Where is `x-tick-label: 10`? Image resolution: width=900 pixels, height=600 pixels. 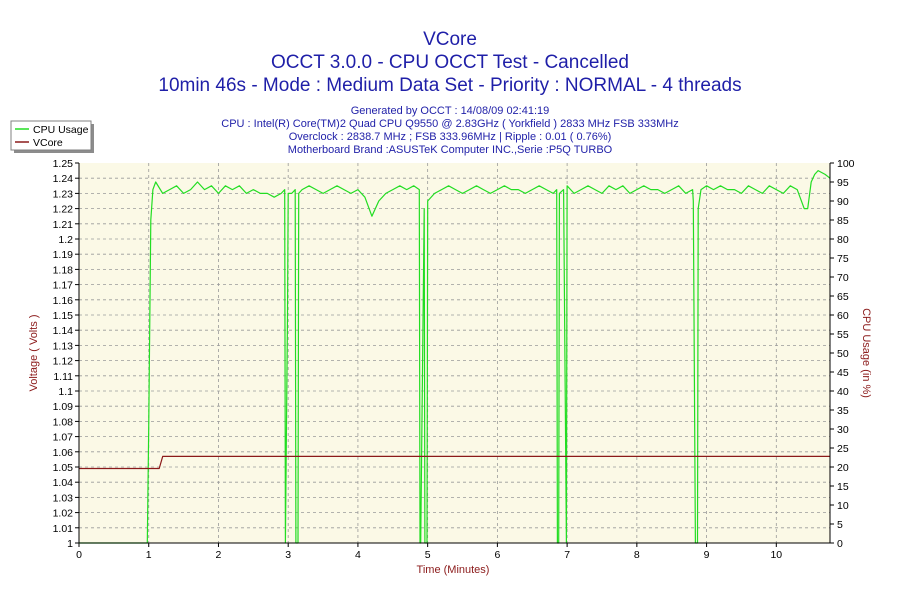 x-tick-label: 10 is located at coordinates (776, 555).